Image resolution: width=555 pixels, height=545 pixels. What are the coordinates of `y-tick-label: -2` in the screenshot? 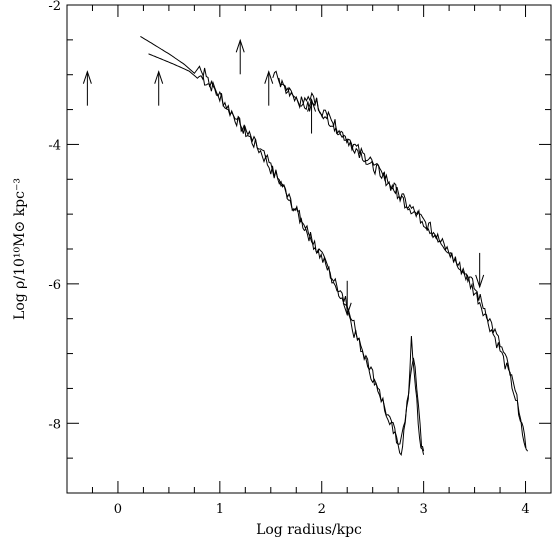 It's located at (54, 7).